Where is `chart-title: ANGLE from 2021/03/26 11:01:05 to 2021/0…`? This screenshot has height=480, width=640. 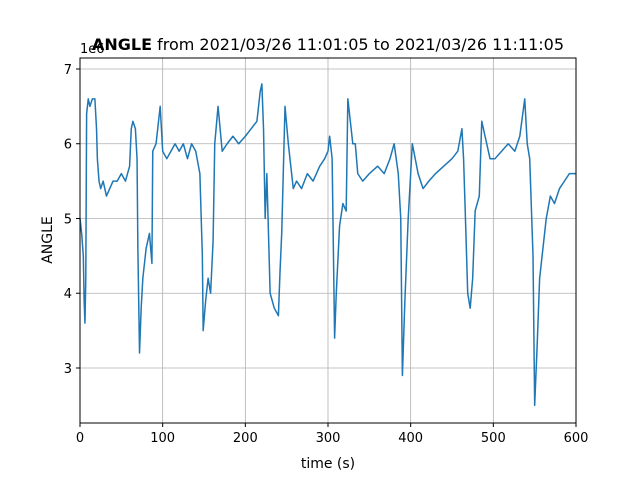 chart-title: ANGLE from 2021/03/26 11:01:05 to 2021/0… is located at coordinates (328, 44).